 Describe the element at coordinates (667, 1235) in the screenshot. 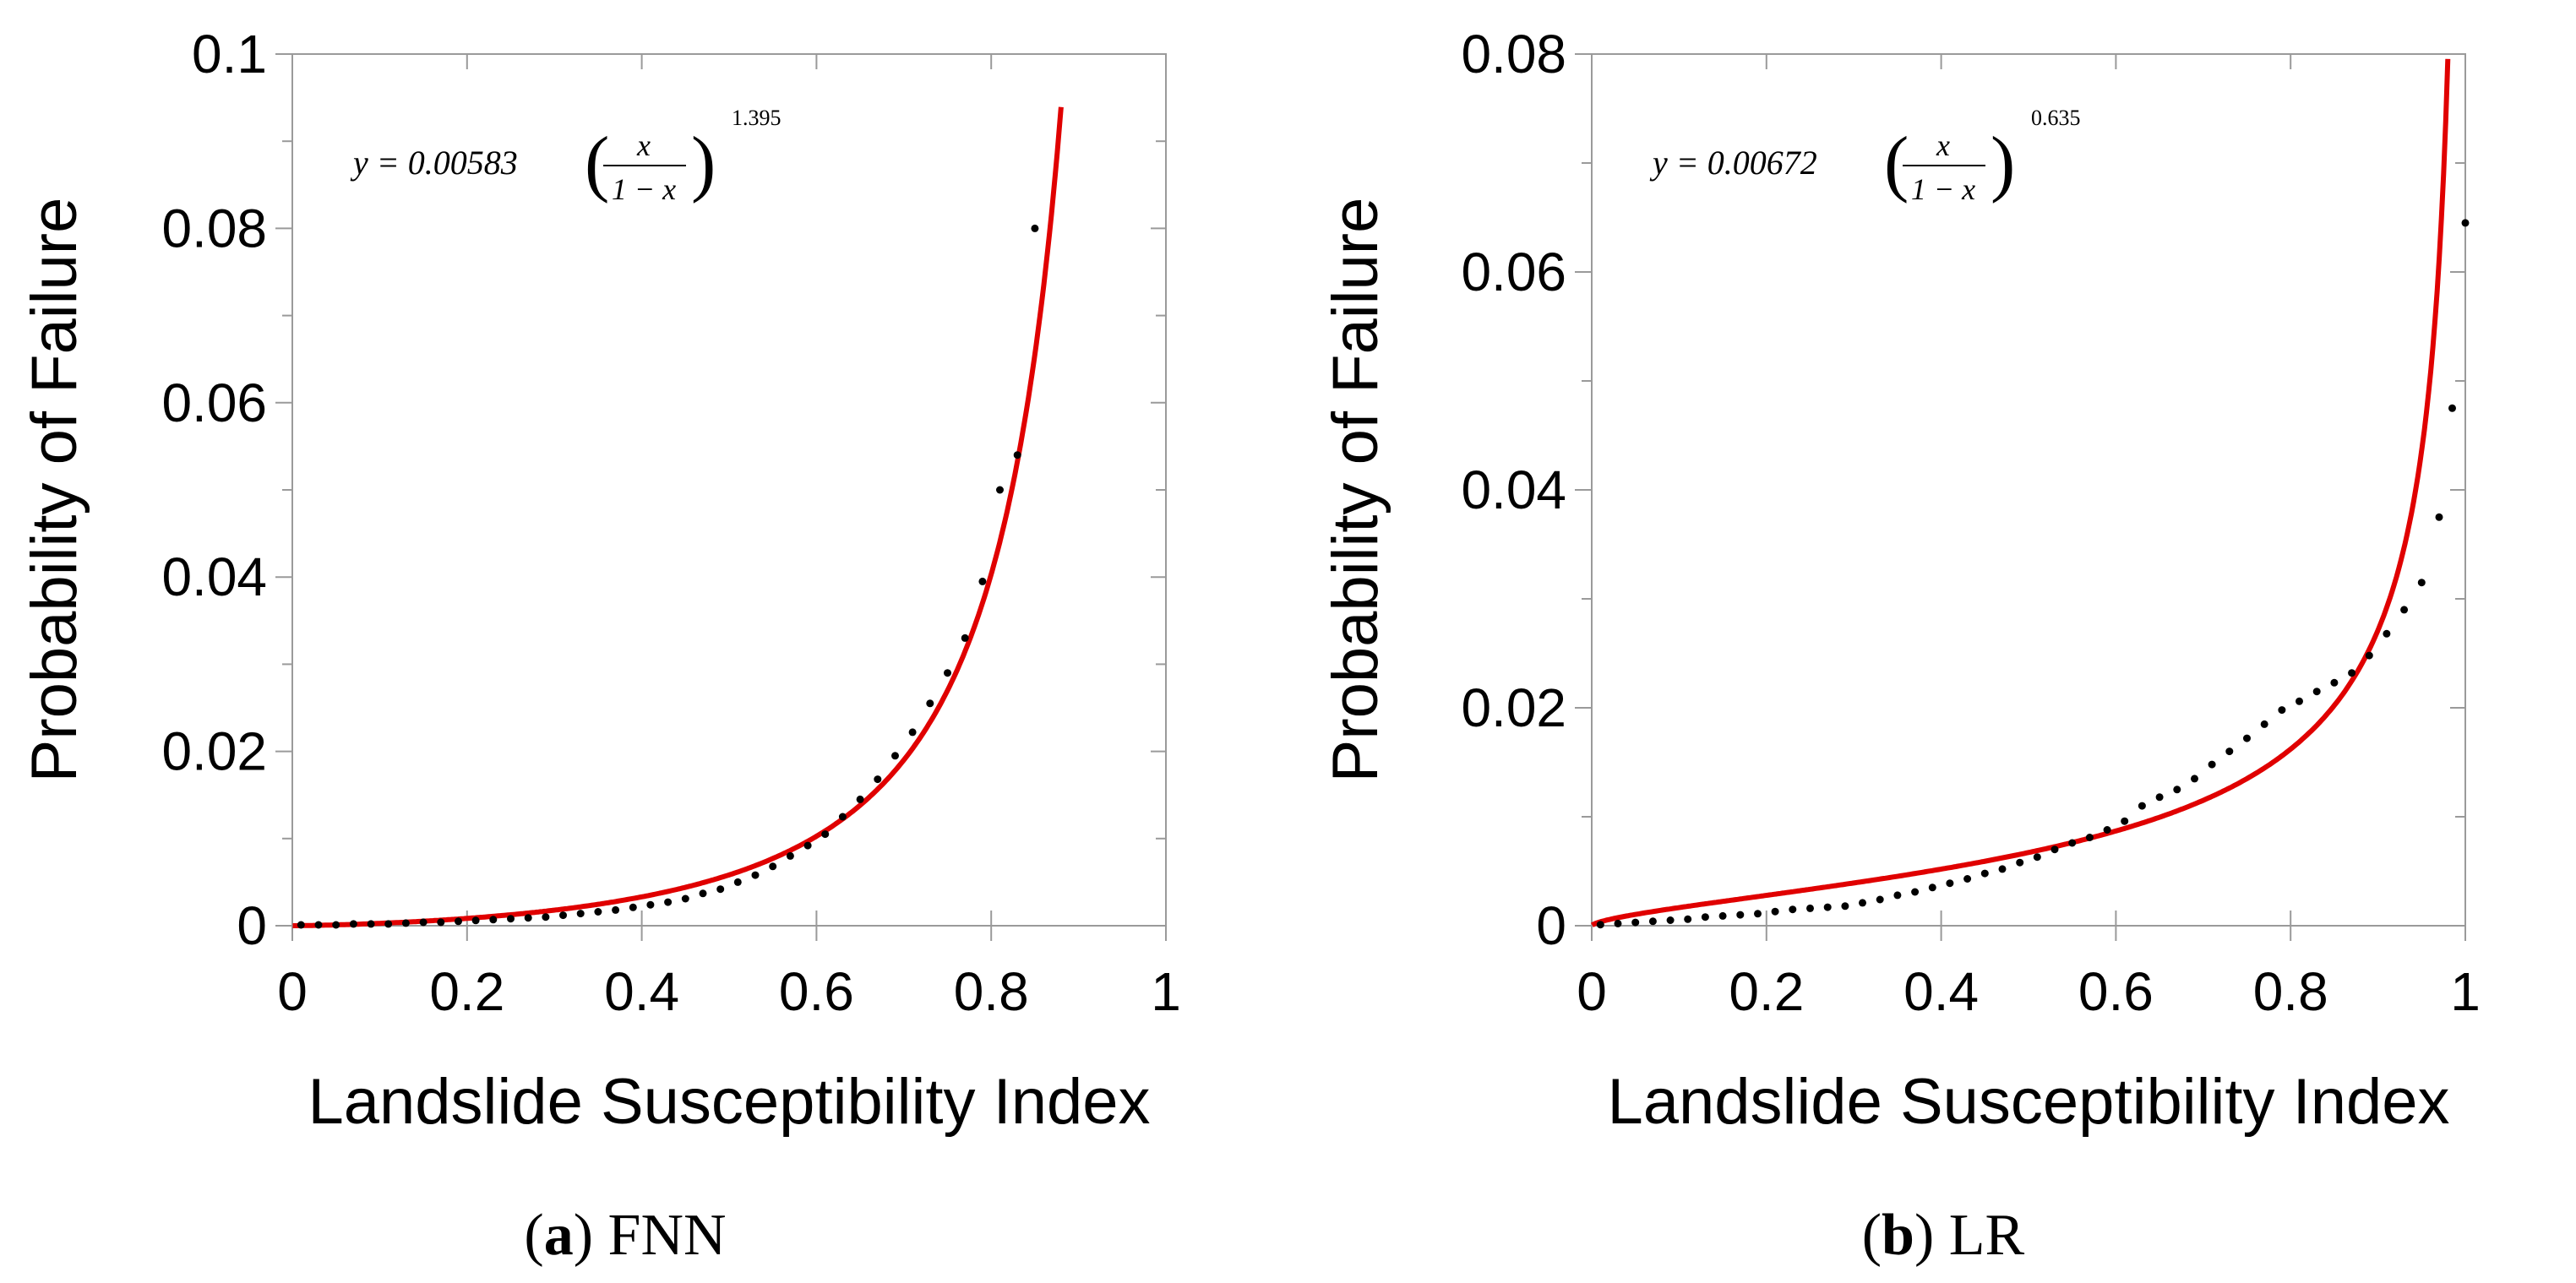

I see `caption-a-text: FNN` at that location.